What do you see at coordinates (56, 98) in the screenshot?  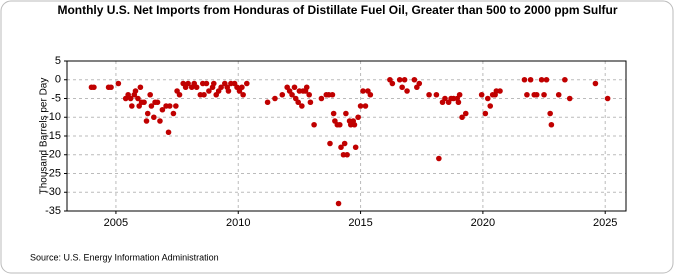 I see `y-tick-label: -5` at bounding box center [56, 98].